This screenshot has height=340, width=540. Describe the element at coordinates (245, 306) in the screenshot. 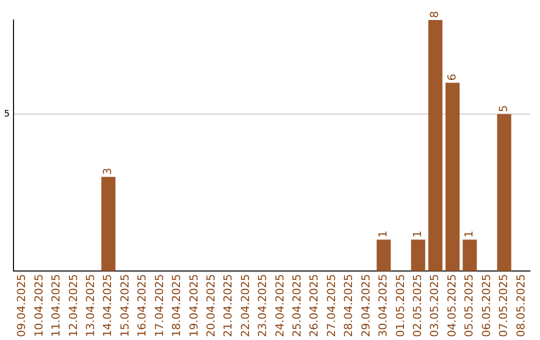

I see `x-tick-label: 22.04.2025` at that location.